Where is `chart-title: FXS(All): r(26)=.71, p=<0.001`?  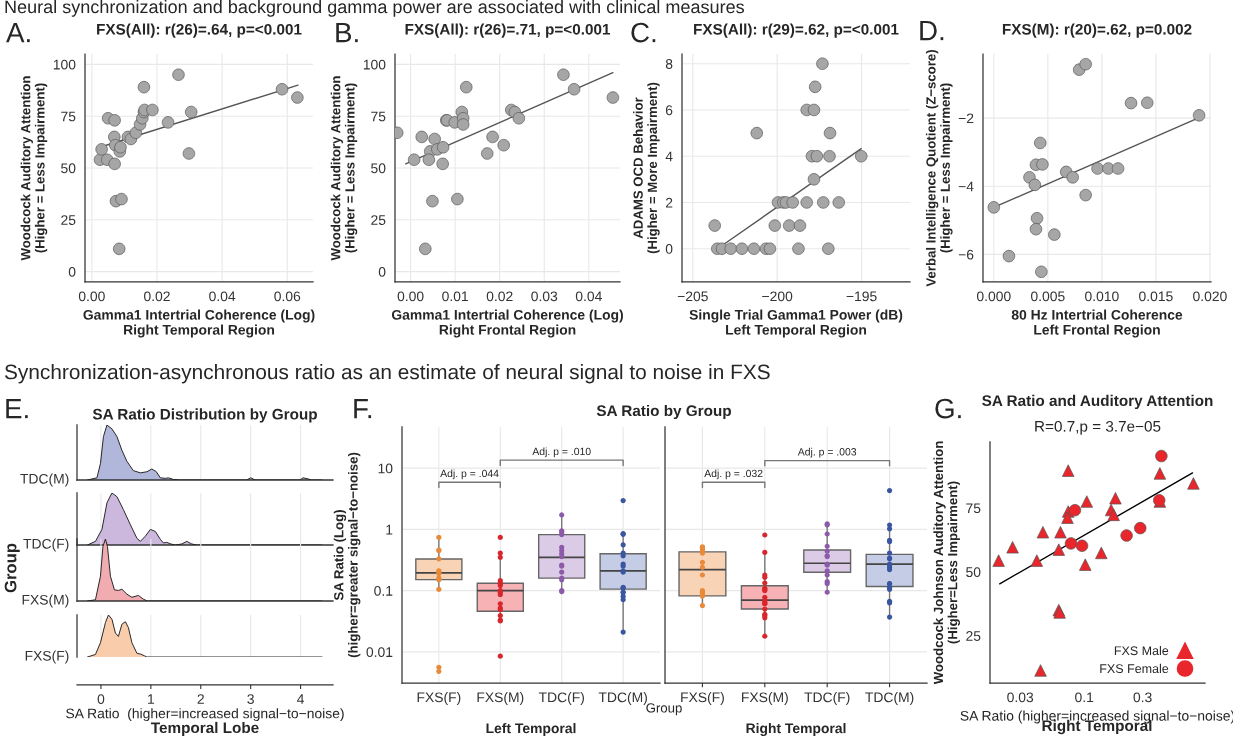 chart-title: FXS(All): r(26)=.71, p=<0.001 is located at coordinates (508, 30).